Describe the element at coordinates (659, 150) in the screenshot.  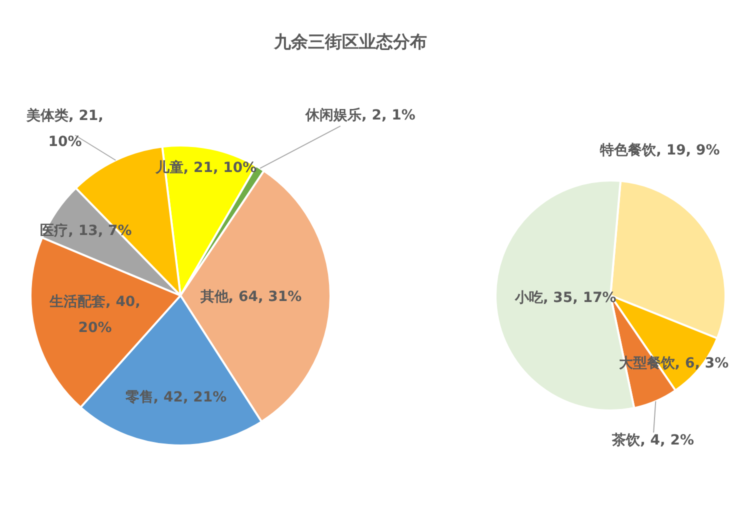
I see `slice-label: 特色餐饮, 19, 9%` at that location.